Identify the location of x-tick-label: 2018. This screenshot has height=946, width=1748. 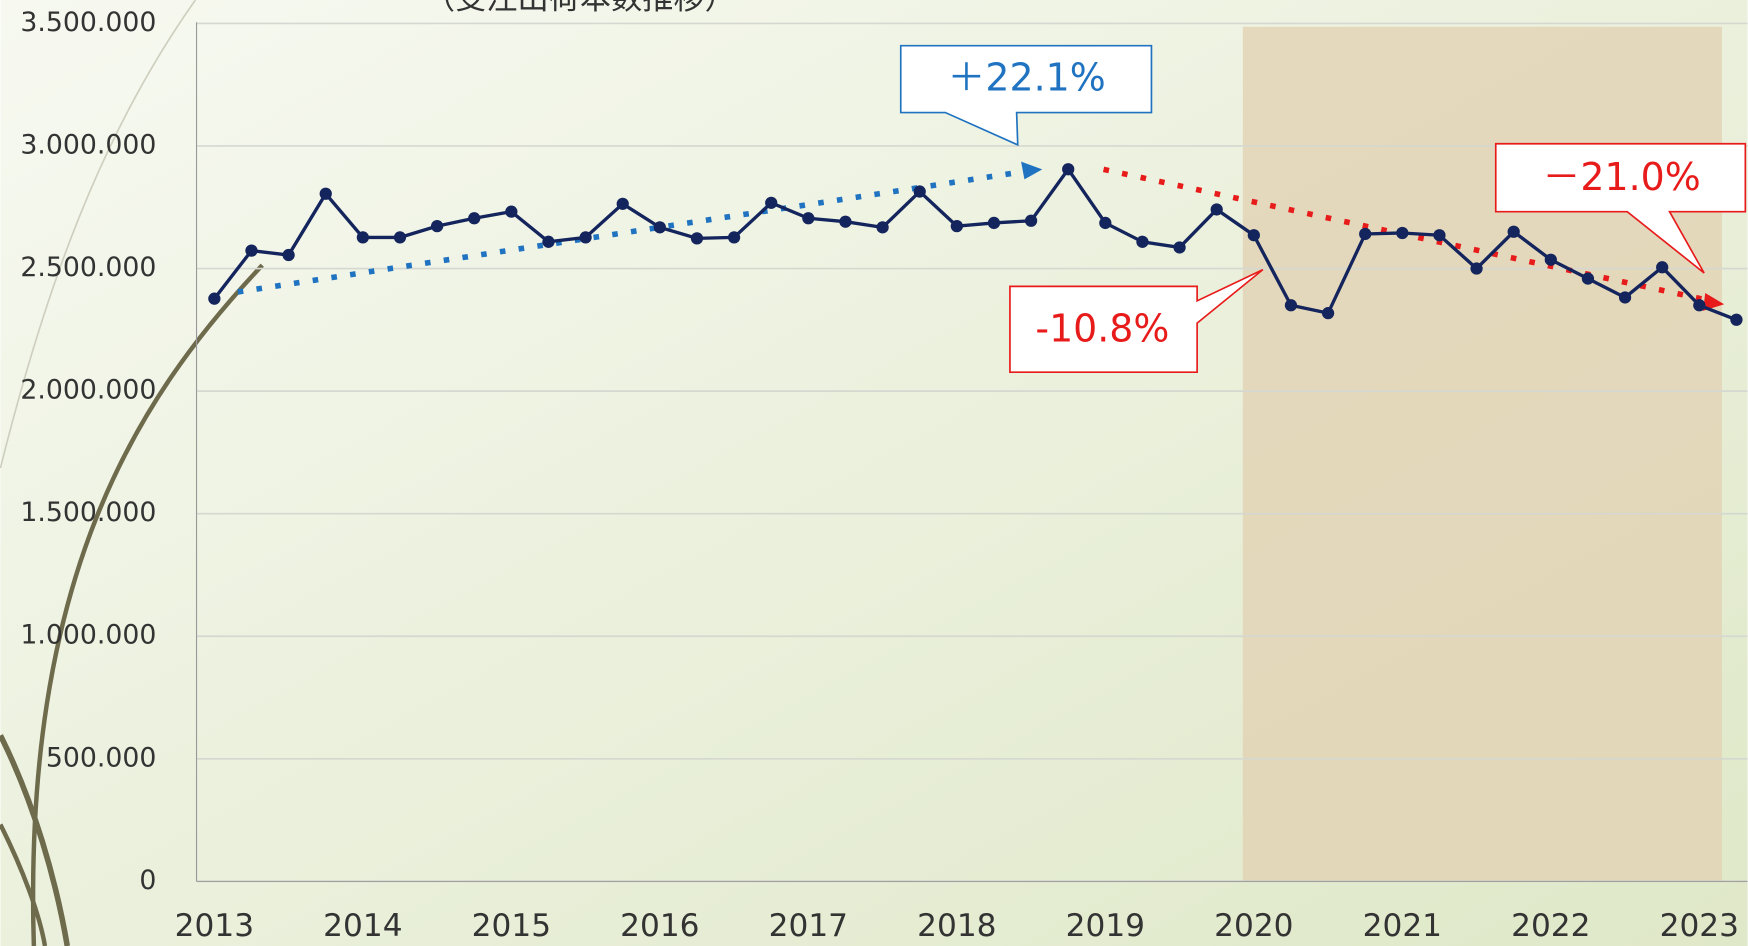
(956, 926).